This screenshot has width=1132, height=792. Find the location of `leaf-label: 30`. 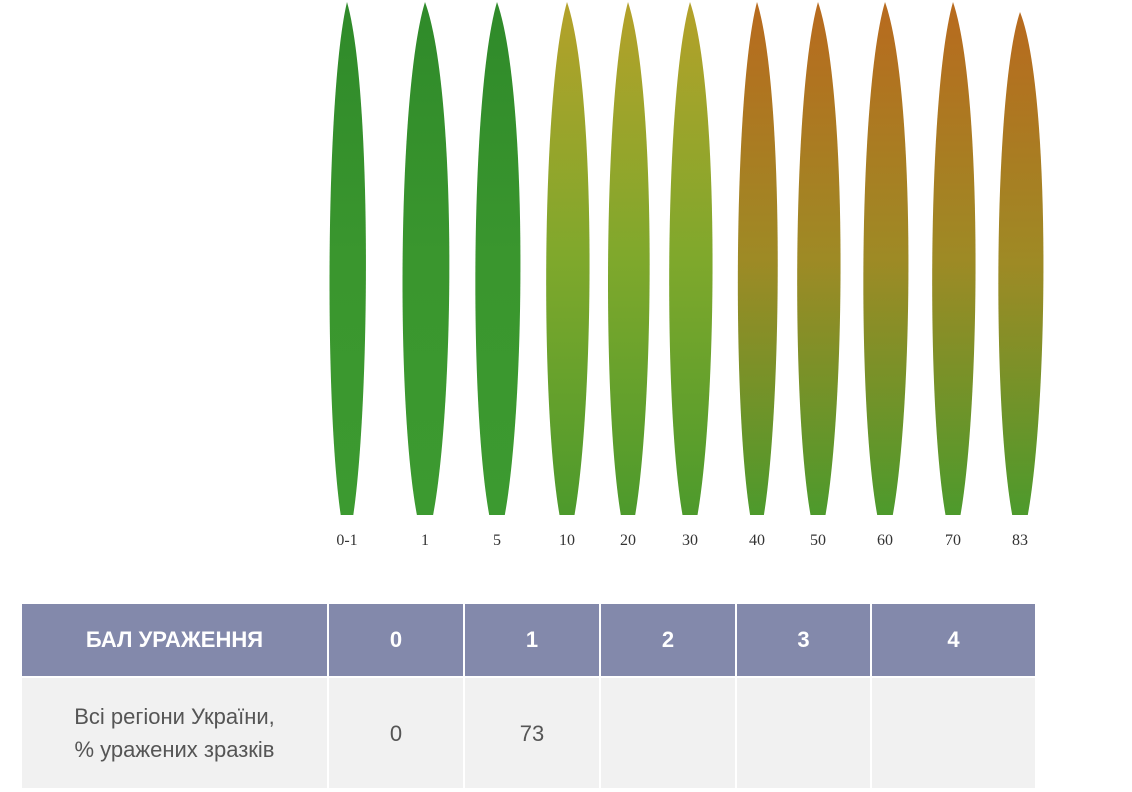

leaf-label: 30 is located at coordinates (690, 540).